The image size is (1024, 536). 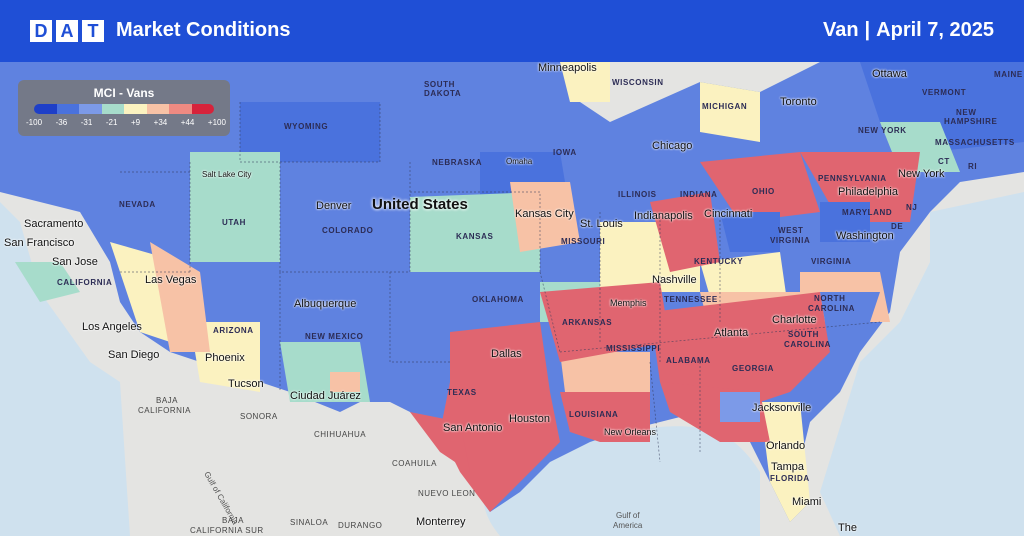 I want to click on logo-letter-d: D, so click(x=41, y=31).